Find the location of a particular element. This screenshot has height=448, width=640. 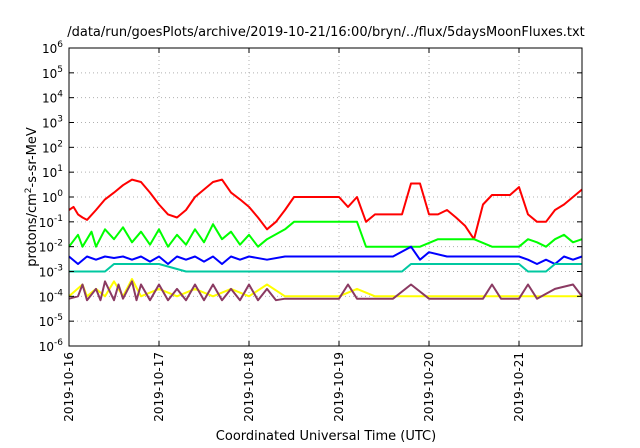

x-axis-label: Coordinated Universal Time (UTC) is located at coordinates (326, 436).